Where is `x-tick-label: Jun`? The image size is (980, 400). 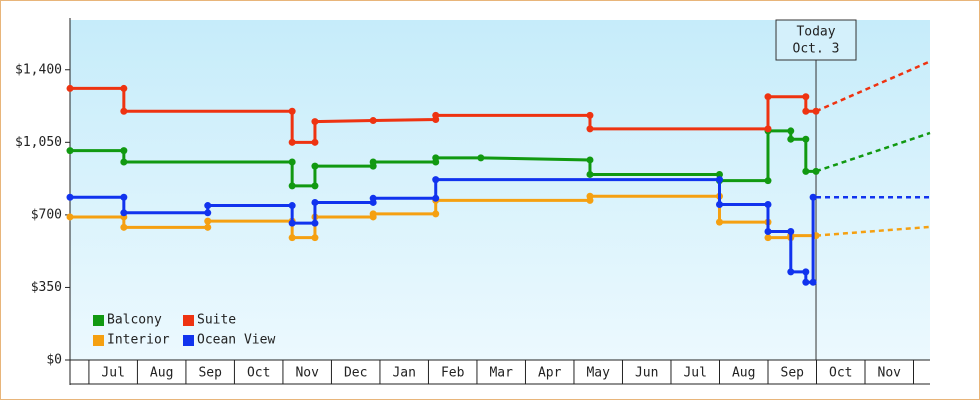
x-tick-label: Jun is located at coordinates (646, 373).